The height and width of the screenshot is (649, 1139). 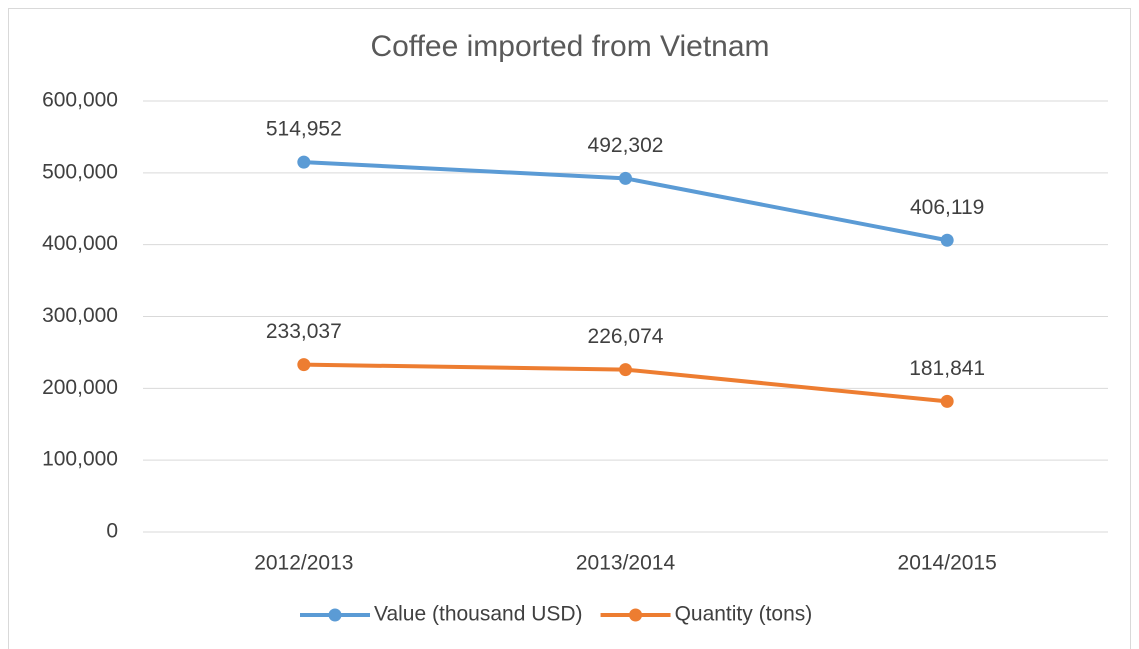 I want to click on y-tick-label: 100,000, so click(x=80, y=459).